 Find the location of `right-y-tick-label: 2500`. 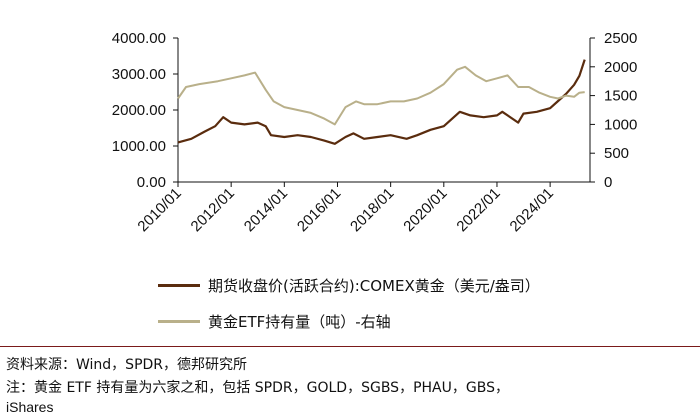

right-y-tick-label: 2500 is located at coordinates (620, 38).